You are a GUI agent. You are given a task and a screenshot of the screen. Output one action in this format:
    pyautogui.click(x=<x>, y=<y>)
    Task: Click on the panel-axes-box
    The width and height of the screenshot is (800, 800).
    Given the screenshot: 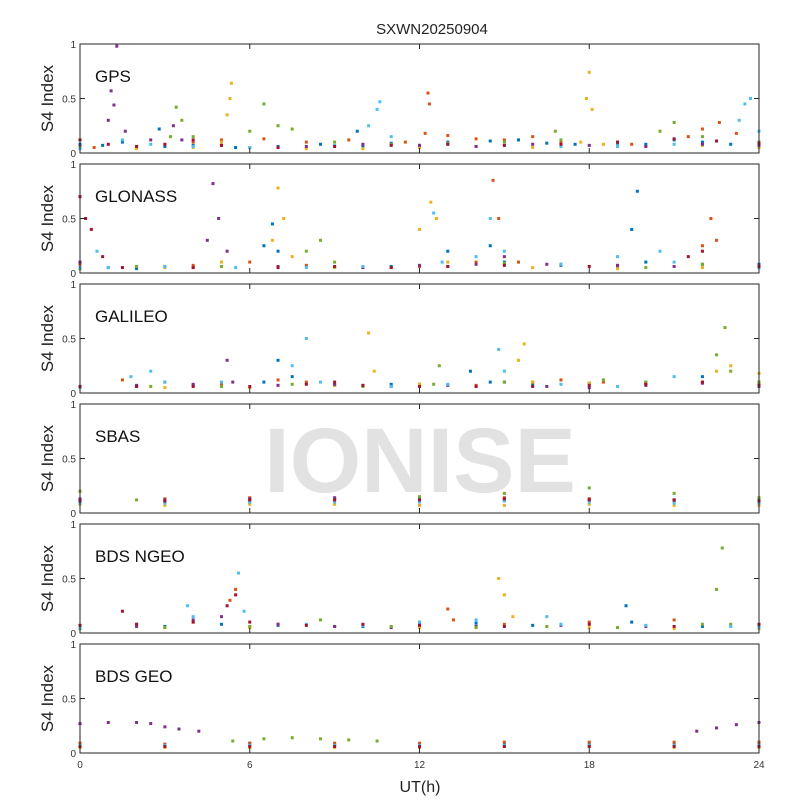 What is the action you would take?
    pyautogui.click(x=419, y=98)
    